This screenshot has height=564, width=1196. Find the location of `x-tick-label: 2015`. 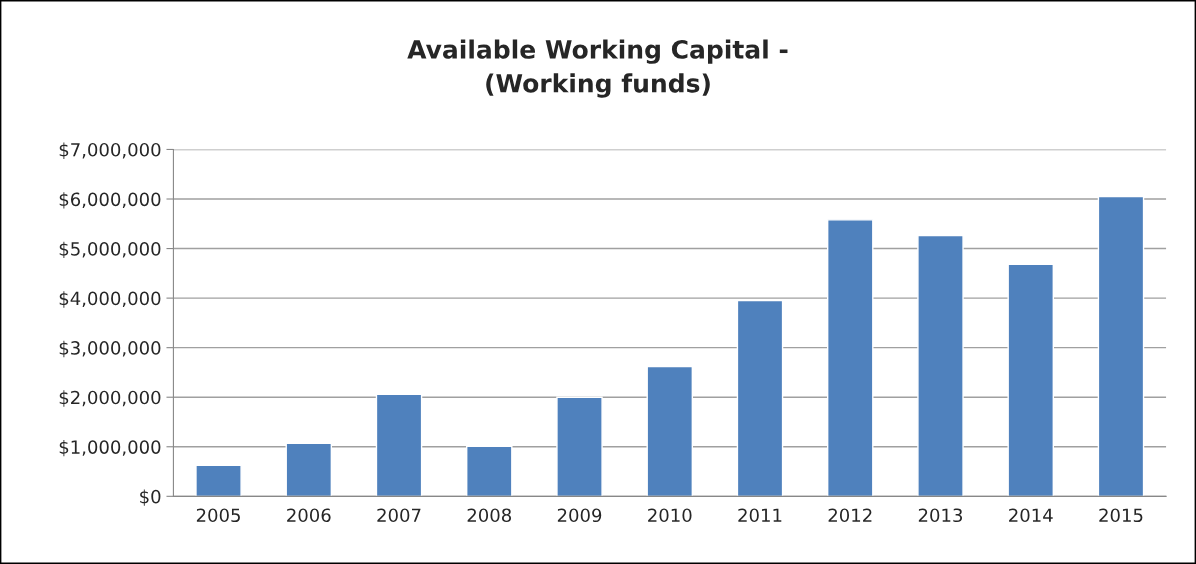

x-tick-label: 2015 is located at coordinates (1121, 515).